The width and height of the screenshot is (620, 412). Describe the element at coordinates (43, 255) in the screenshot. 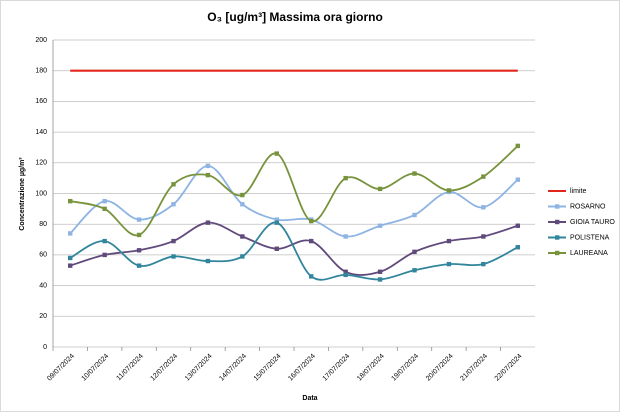

I see `y-tick-label: 60` at that location.